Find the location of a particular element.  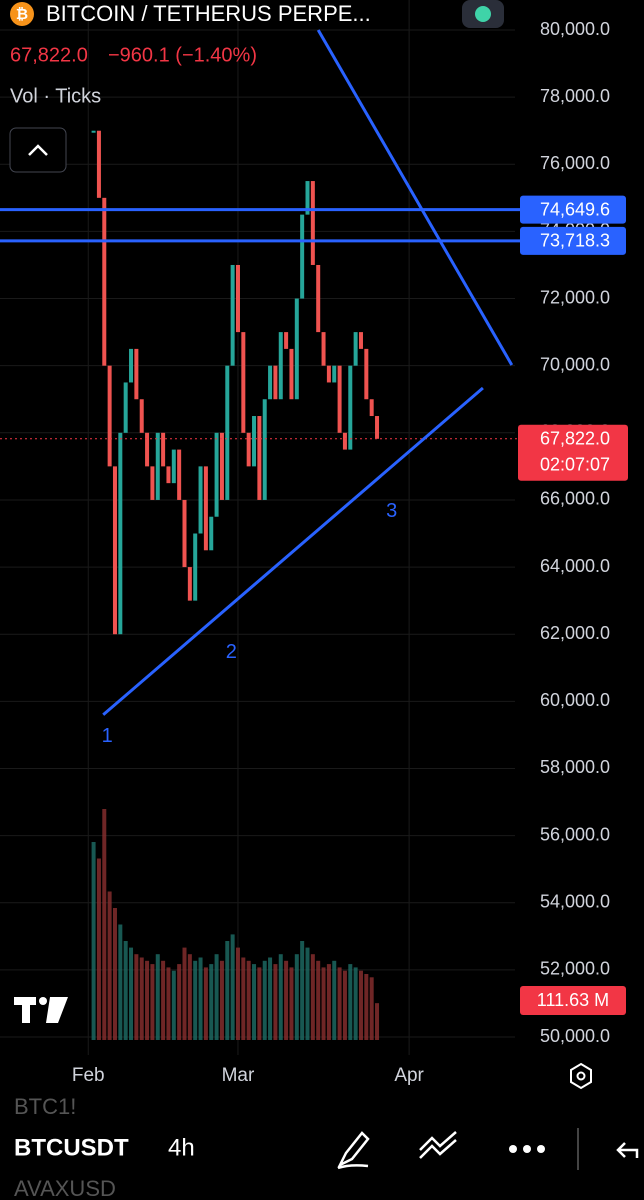

settings-icon is located at coordinates (581, 1076).